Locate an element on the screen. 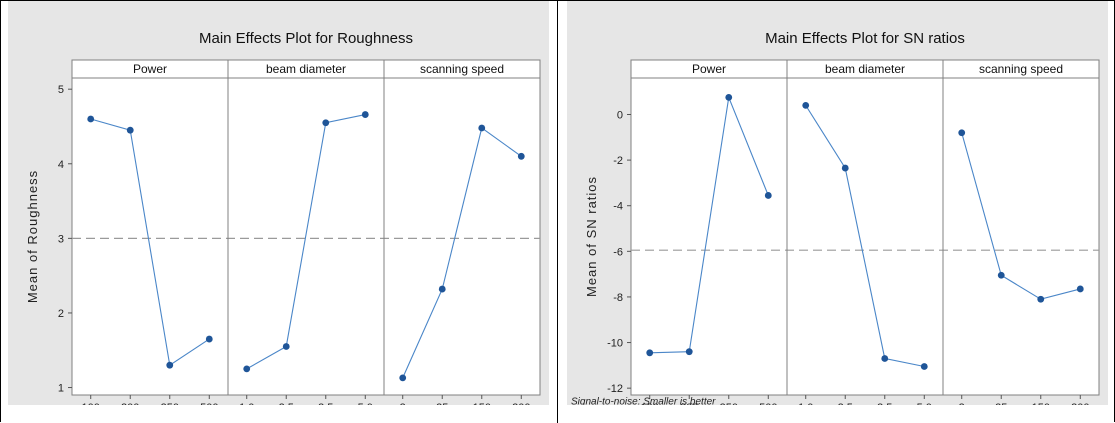 Image resolution: width=1115 pixels, height=423 pixels. y-tick-label: -6 is located at coordinates (618, 252).